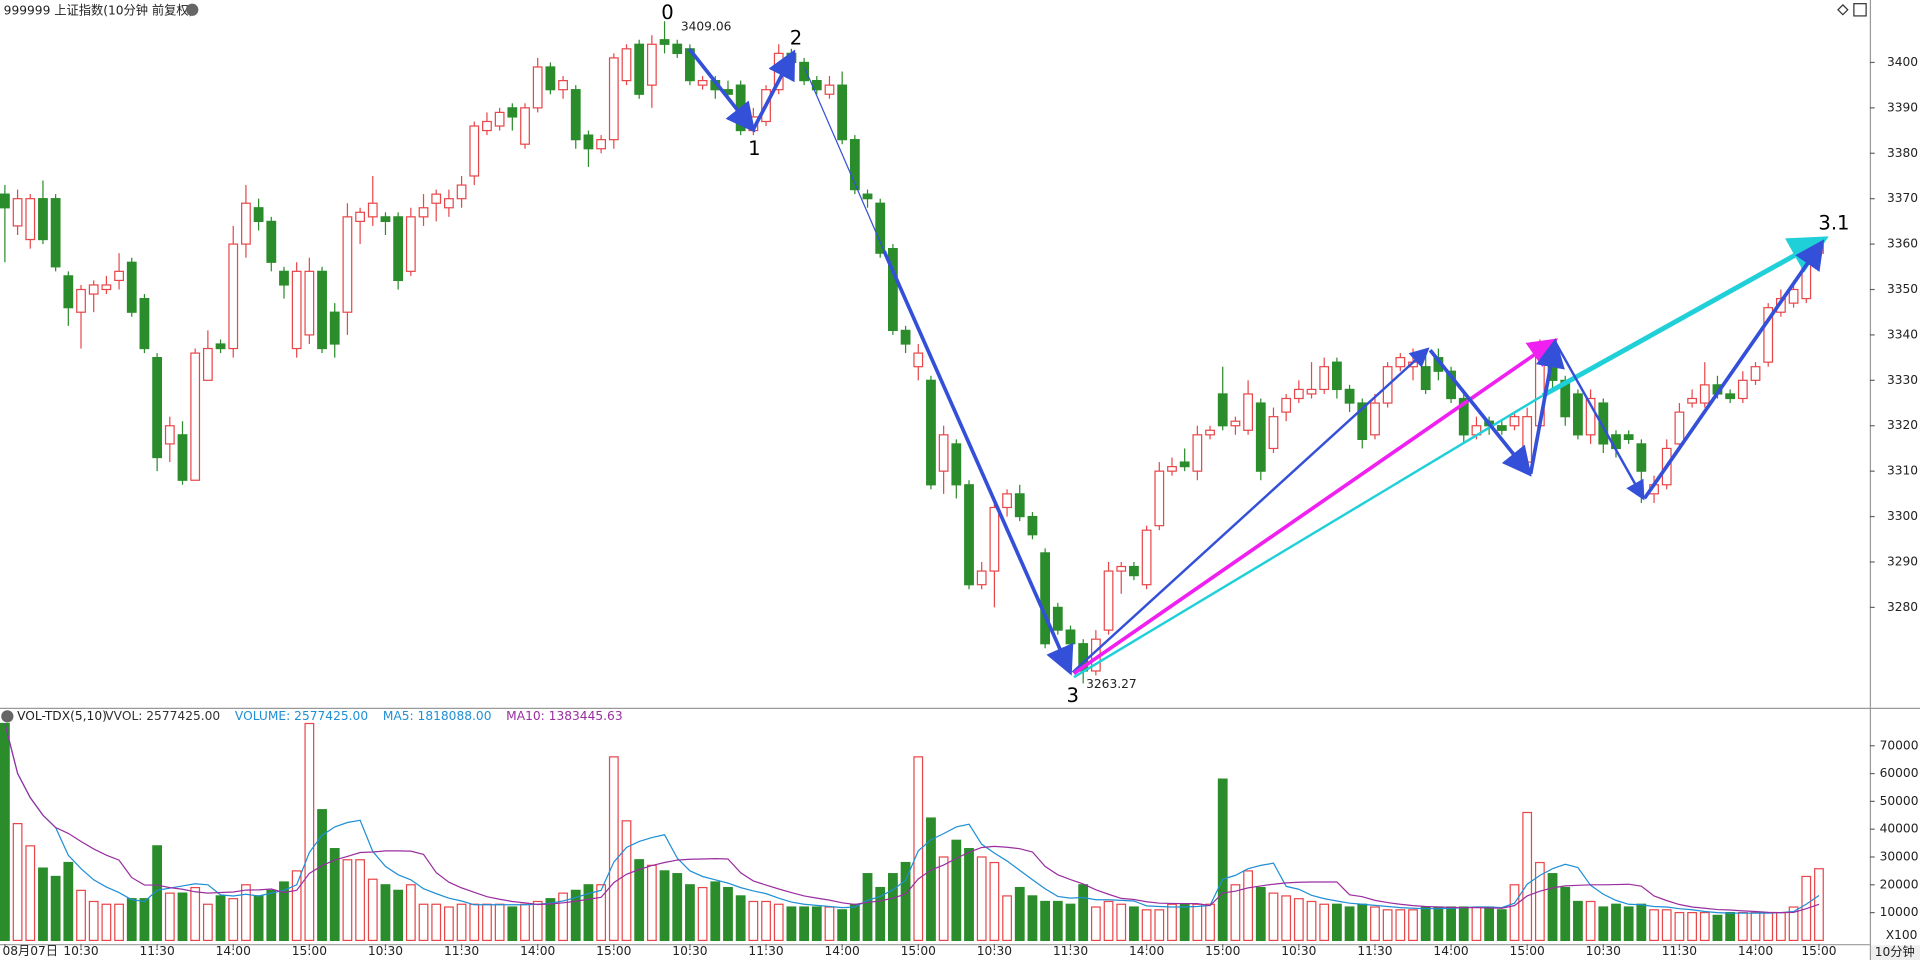  I want to click on x-tick-label: 08月07日, so click(30, 951).